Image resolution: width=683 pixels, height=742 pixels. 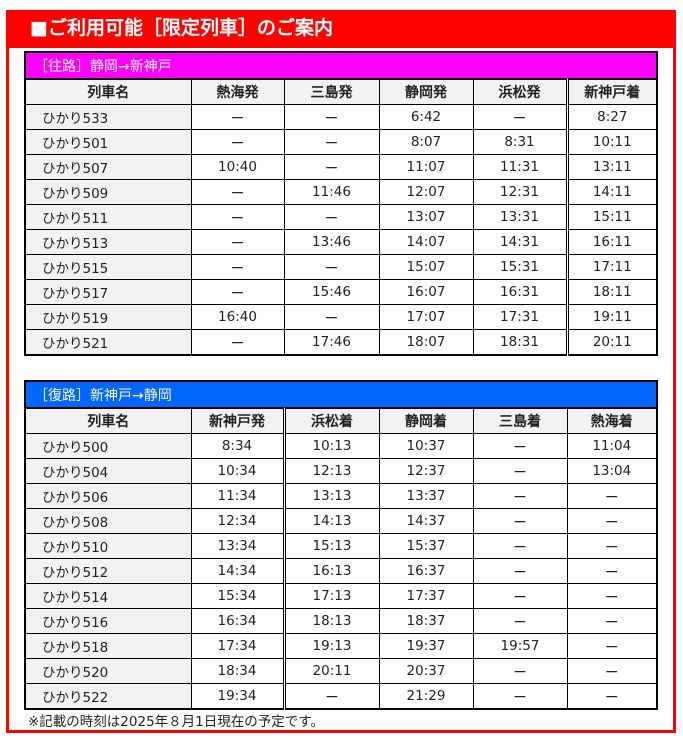 I want to click on column-header: 熱海発, so click(x=237, y=91).